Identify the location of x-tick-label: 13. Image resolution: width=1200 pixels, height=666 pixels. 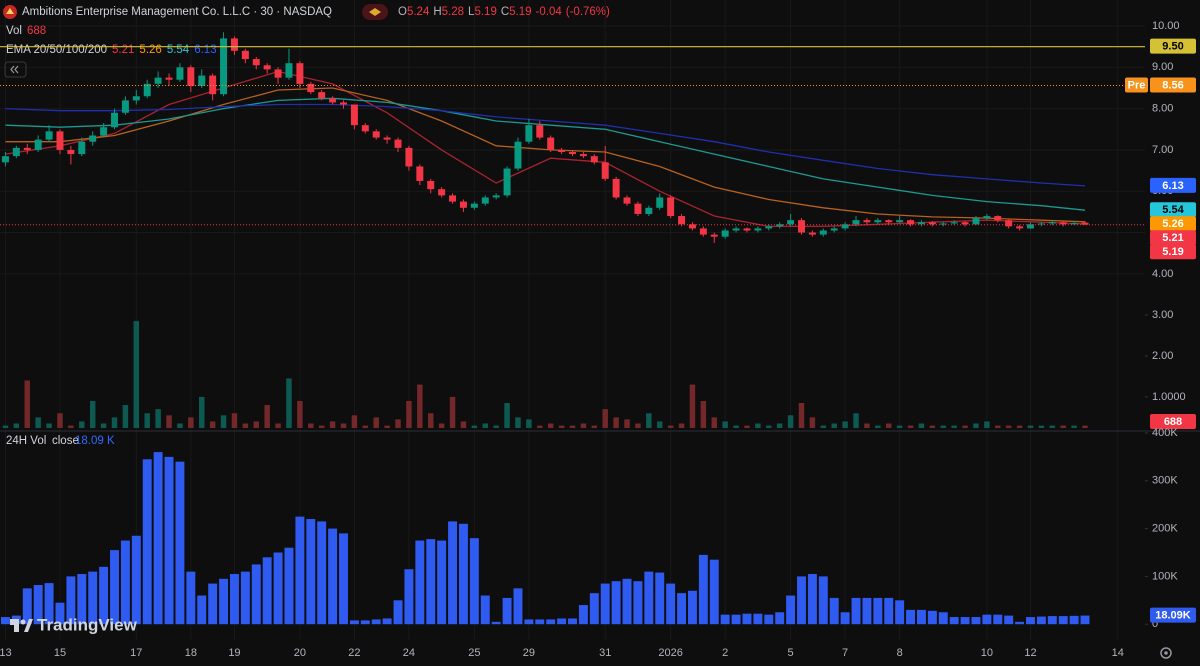
(6, 653).